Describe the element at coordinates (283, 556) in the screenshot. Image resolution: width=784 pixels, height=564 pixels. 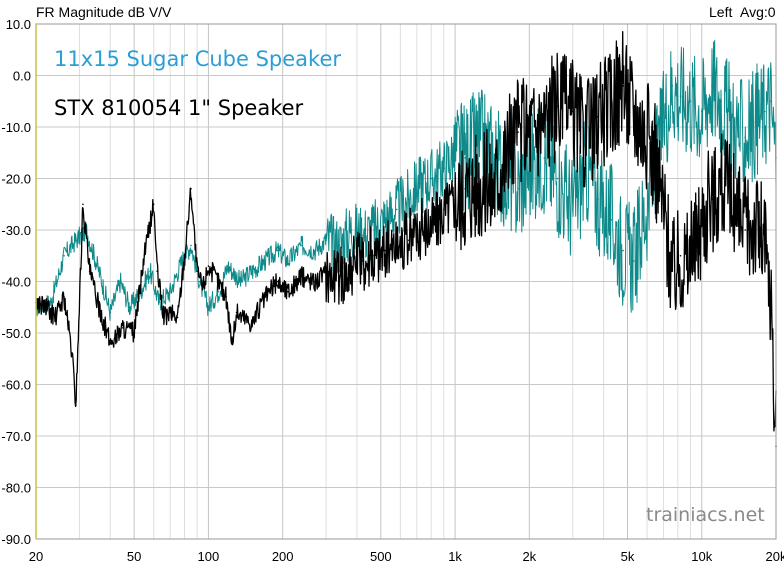
I see `x-tick-label: 200` at that location.